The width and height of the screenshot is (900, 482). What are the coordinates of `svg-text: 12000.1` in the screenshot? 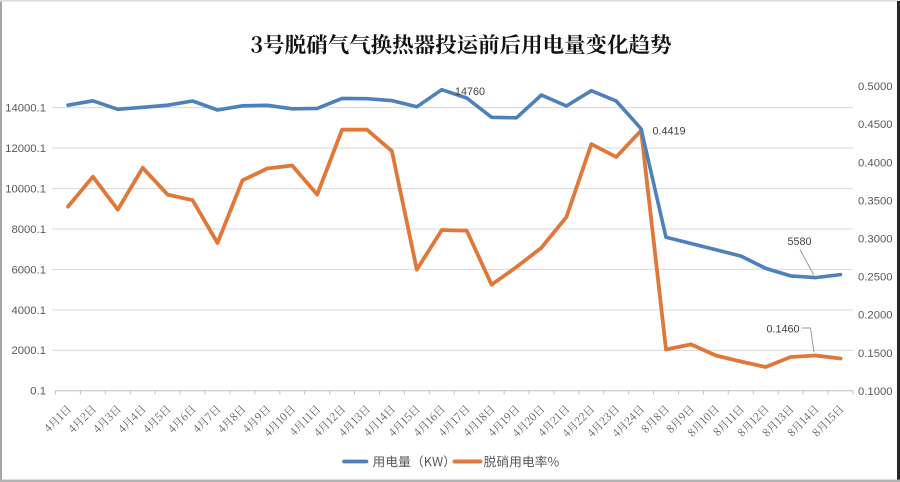 It's located at (25, 149).